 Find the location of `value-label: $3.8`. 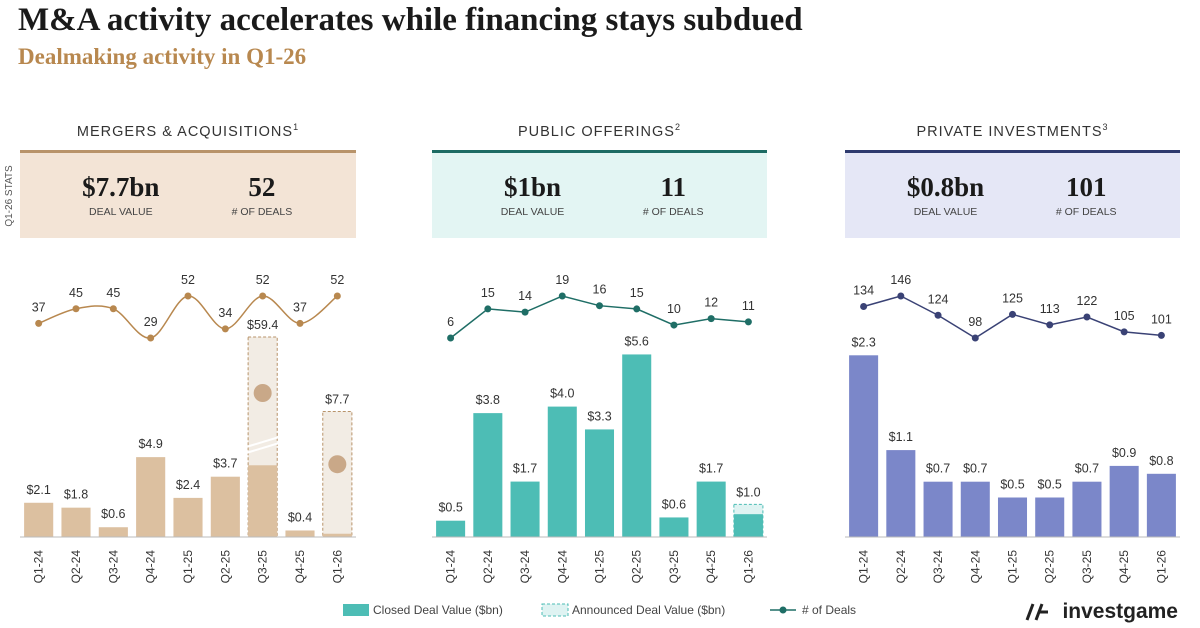

value-label: $3.8 is located at coordinates (488, 400).